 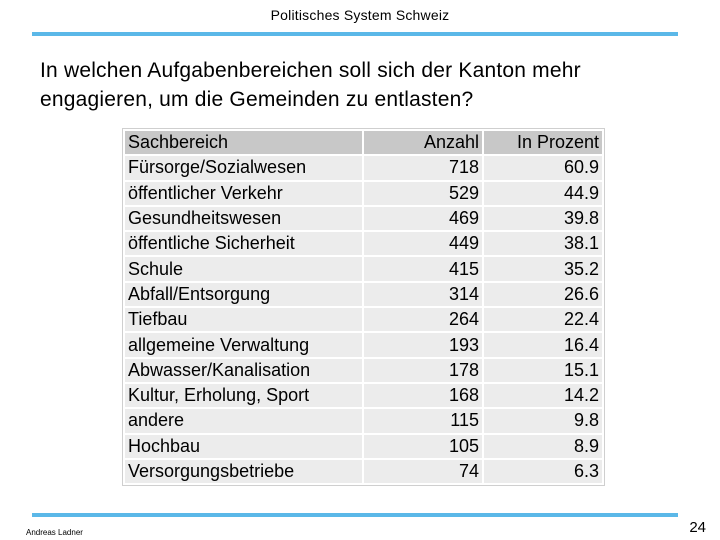 I want to click on table-row: Fürsorge/Sozialwesen 718 60.9, so click(x=363, y=168).